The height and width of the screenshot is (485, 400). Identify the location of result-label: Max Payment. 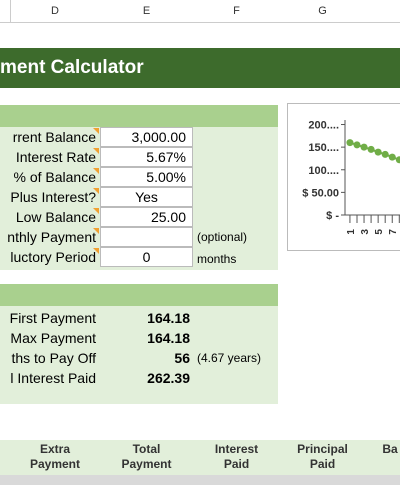
(53, 338).